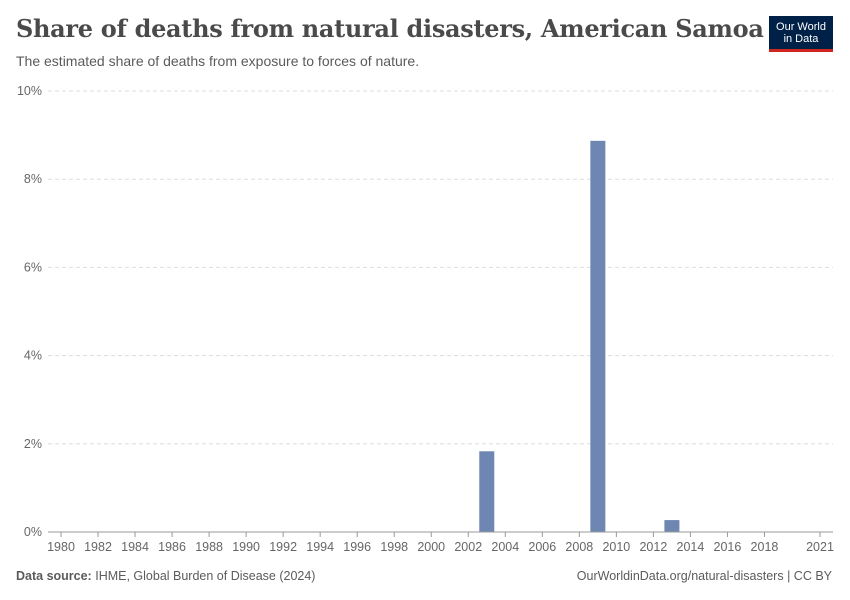 The image size is (850, 600). I want to click on x-tick-label: 1984, so click(135, 547).